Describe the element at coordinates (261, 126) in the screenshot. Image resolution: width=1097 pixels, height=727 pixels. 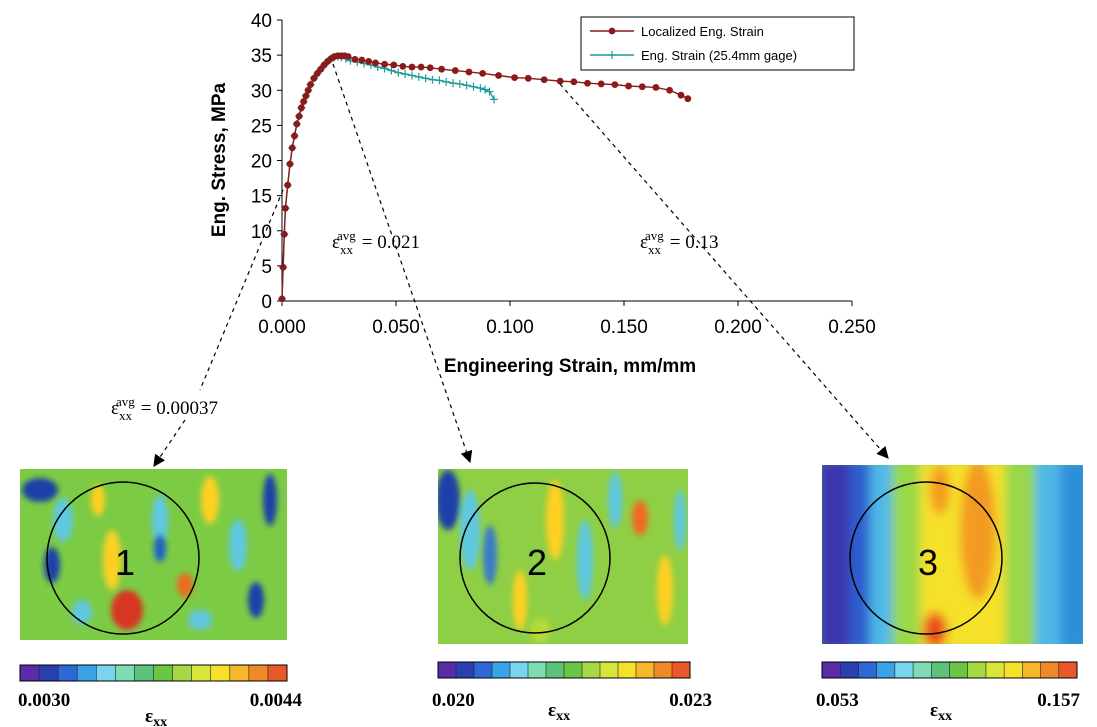
I see `y-tick-label: 25` at that location.